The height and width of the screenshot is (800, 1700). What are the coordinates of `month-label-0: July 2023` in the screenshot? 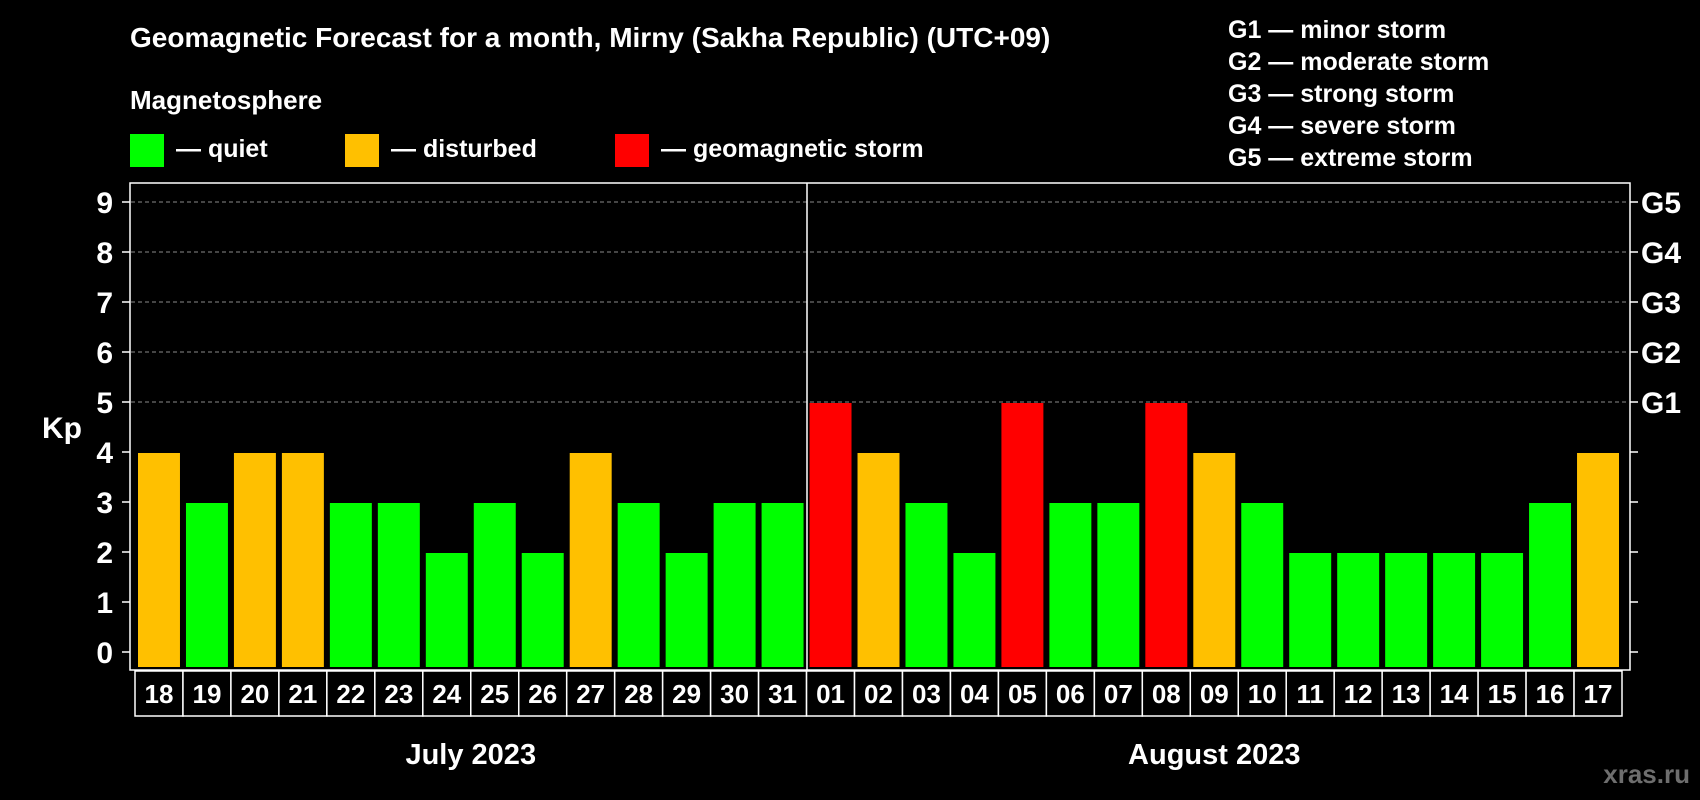 It's located at (470, 755).